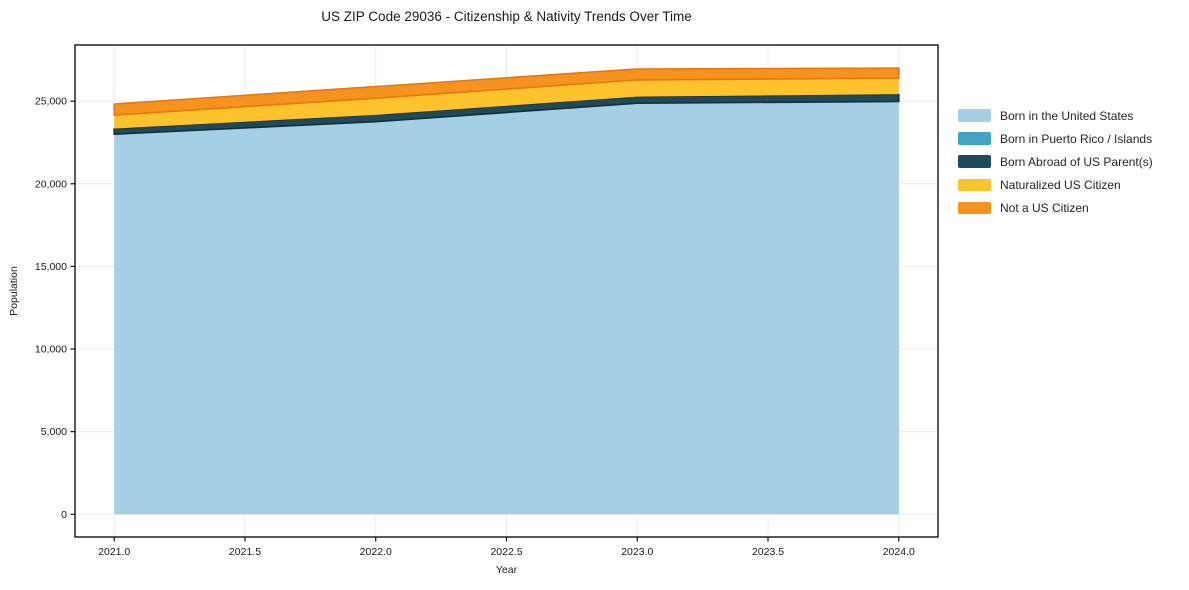 This screenshot has width=1189, height=590. What do you see at coordinates (974, 161) in the screenshot?
I see `legend-swatch-born-abroad-of-us-parent-s` at bounding box center [974, 161].